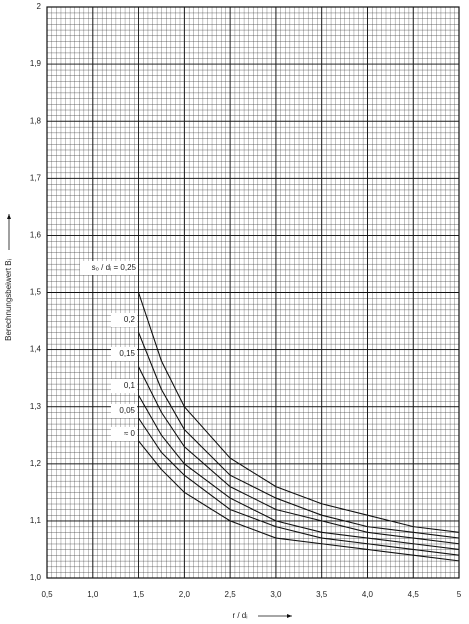  Describe the element at coordinates (239, 615) in the screenshot. I see `x-axis-label: r / dᵢ` at that location.